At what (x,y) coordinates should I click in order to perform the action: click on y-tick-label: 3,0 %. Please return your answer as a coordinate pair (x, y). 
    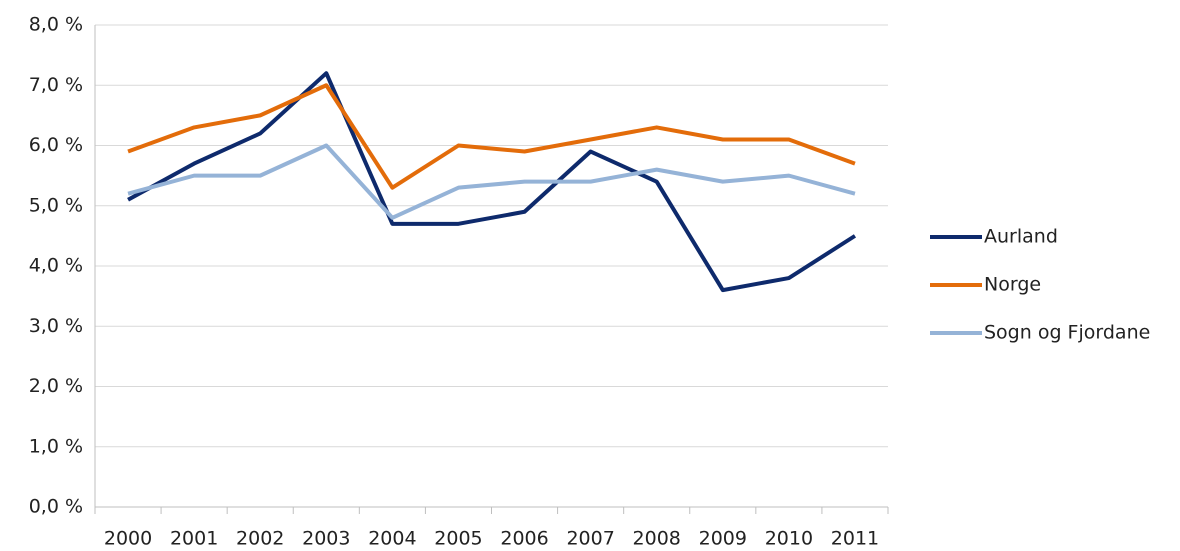
    Looking at the image, I should click on (56, 326).